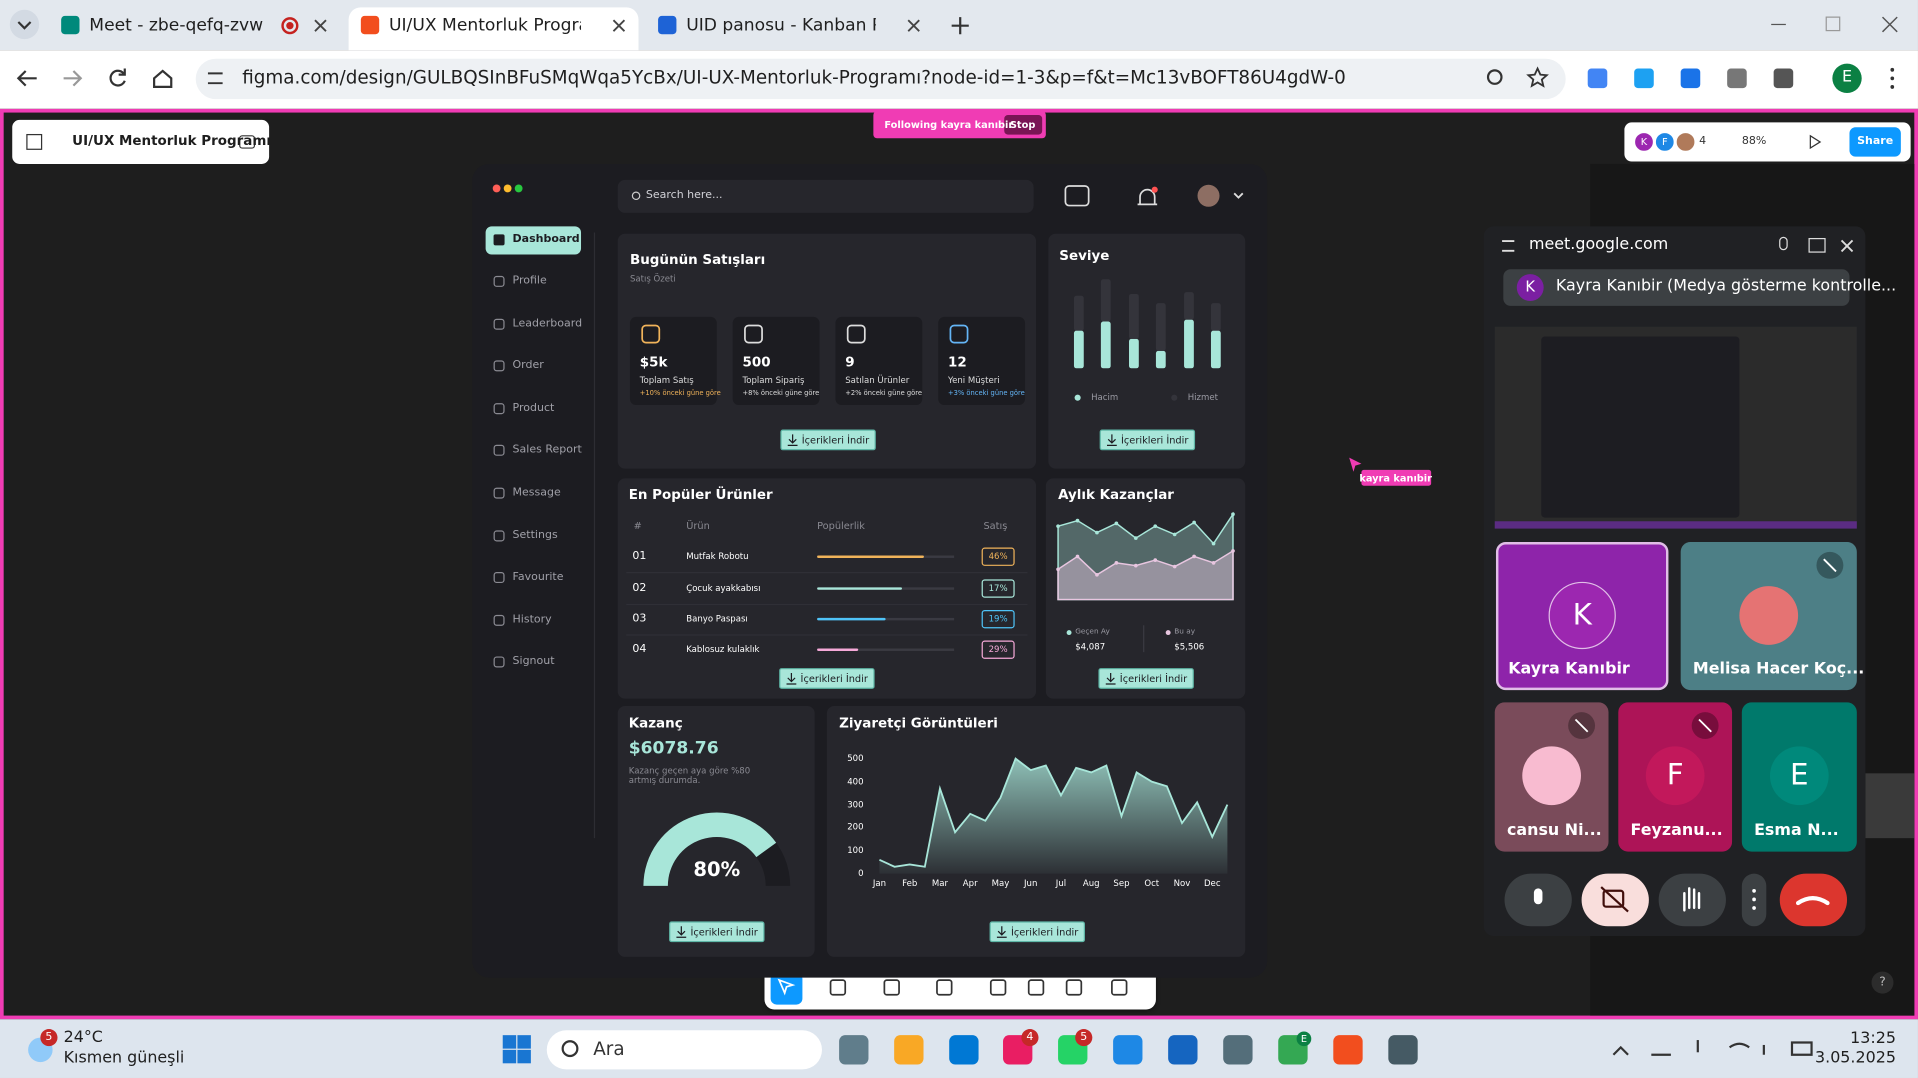 Image resolution: width=1918 pixels, height=1078 pixels. I want to click on rank: 02, so click(639, 588).